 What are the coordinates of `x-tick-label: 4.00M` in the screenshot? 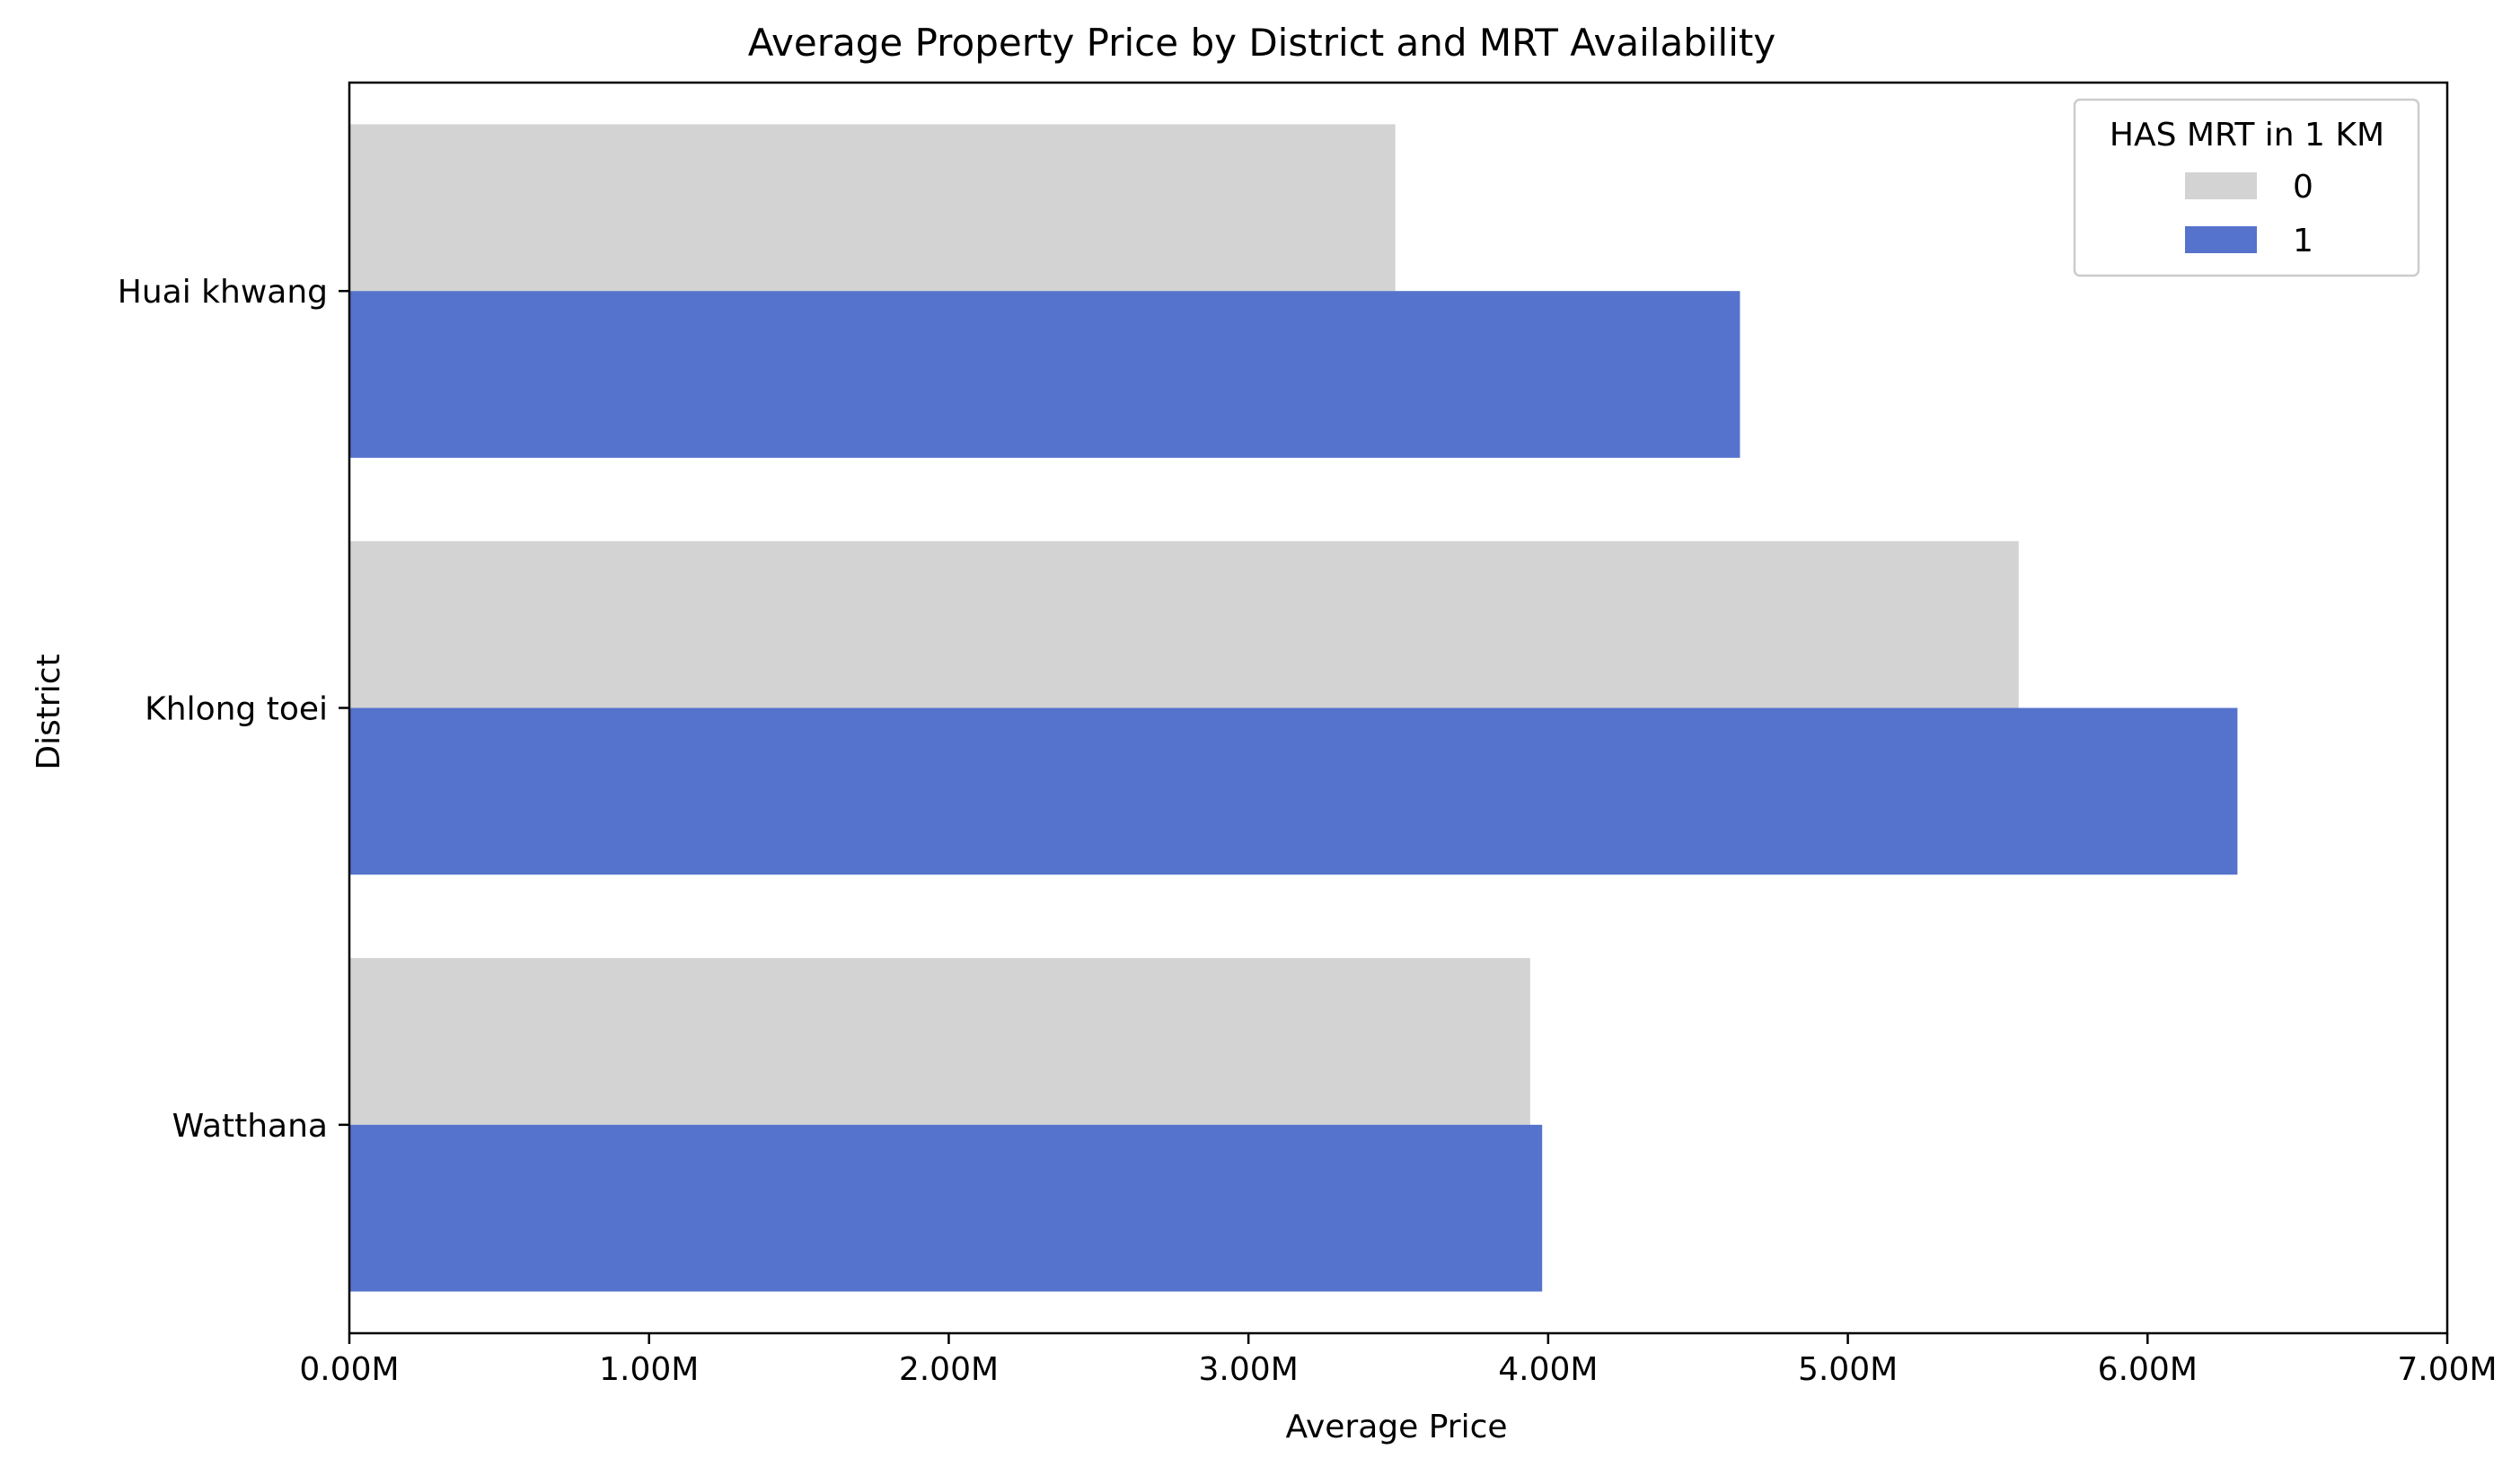 It's located at (1548, 1369).